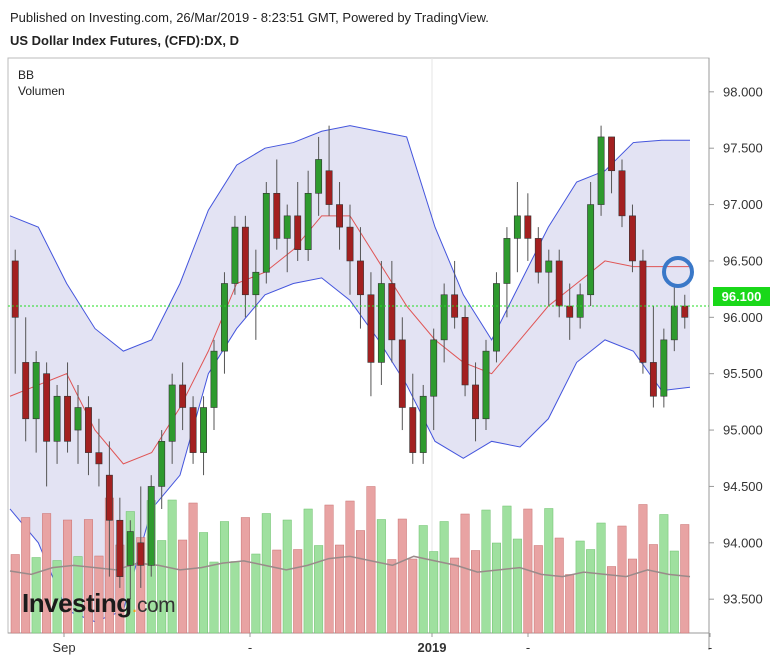  What do you see at coordinates (26, 75) in the screenshot?
I see `indicator-label-bb: BB` at bounding box center [26, 75].